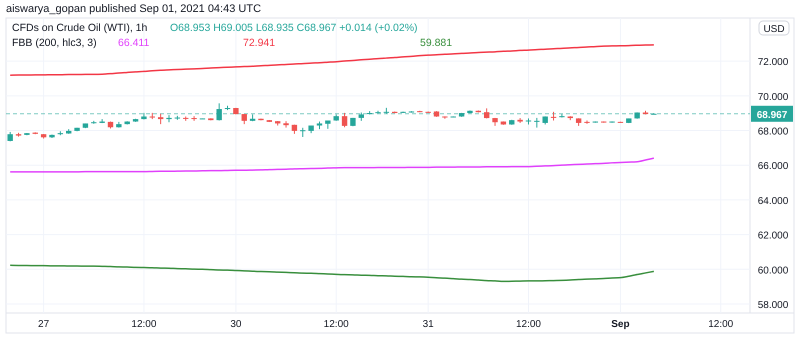  What do you see at coordinates (294, 28) in the screenshot?
I see `annotation: O68.953 H69.005 L68.935 C68.967 +0.014 (+0.02%)` at bounding box center [294, 28].